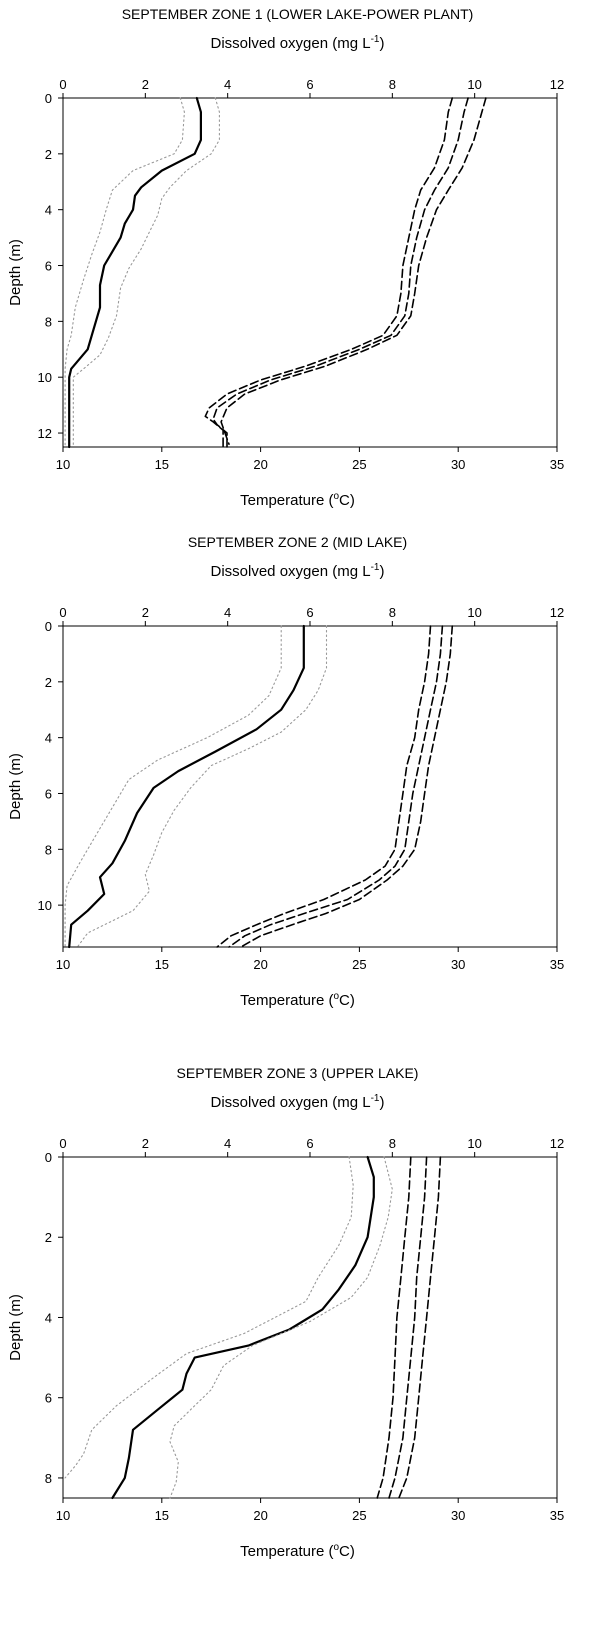 This screenshot has width=595, height=1631. What do you see at coordinates (297, 1073) in the screenshot?
I see `chart-title: SEPTEMBER ZONE 3 (UPPER LAKE)` at bounding box center [297, 1073].